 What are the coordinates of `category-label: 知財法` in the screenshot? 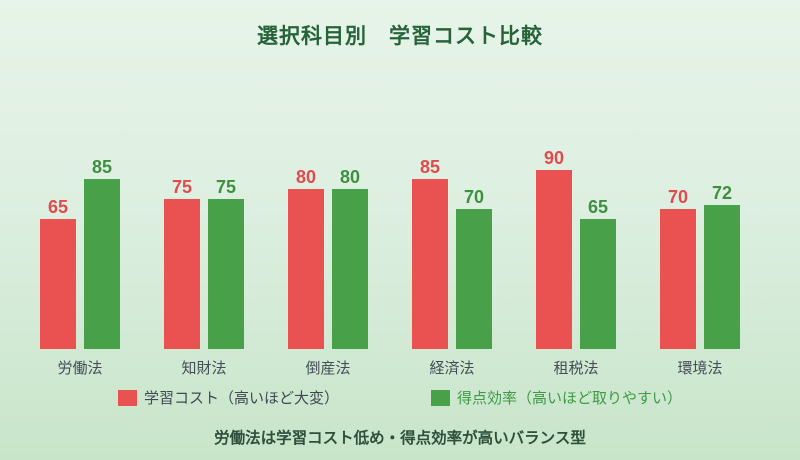 It's located at (204, 368).